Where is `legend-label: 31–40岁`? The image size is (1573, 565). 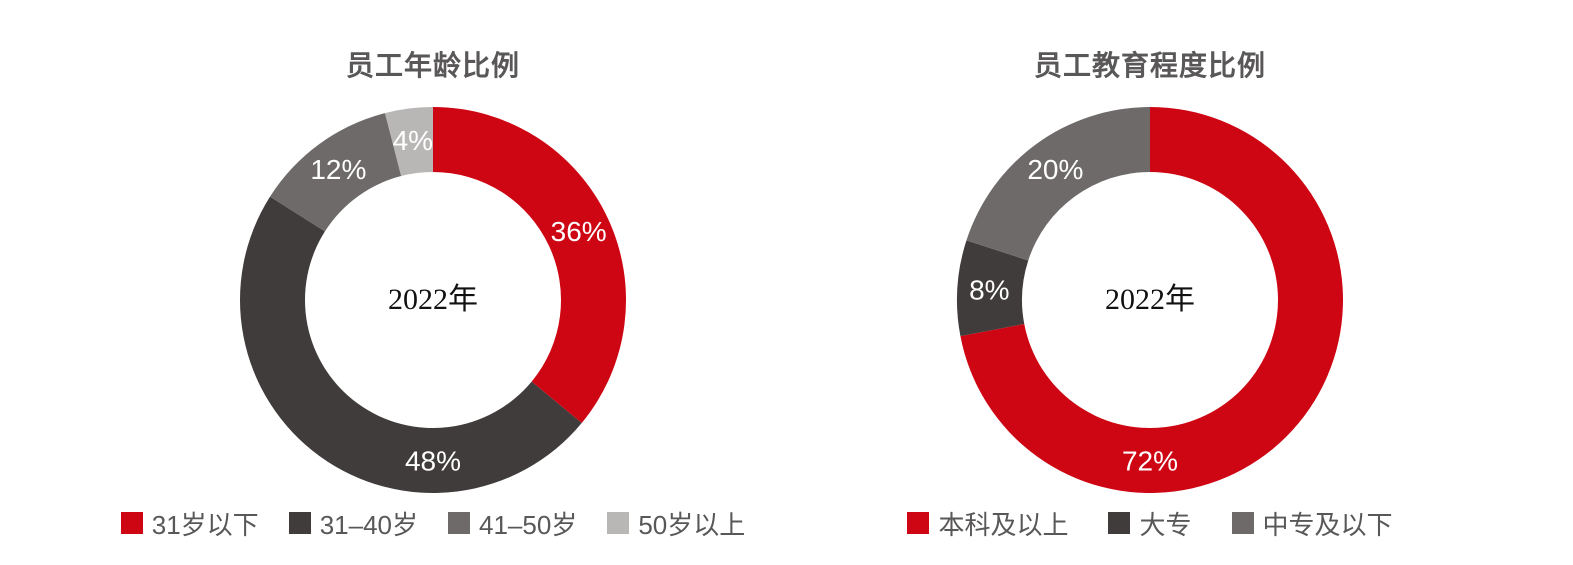
legend-label: 31–40岁 is located at coordinates (368, 524).